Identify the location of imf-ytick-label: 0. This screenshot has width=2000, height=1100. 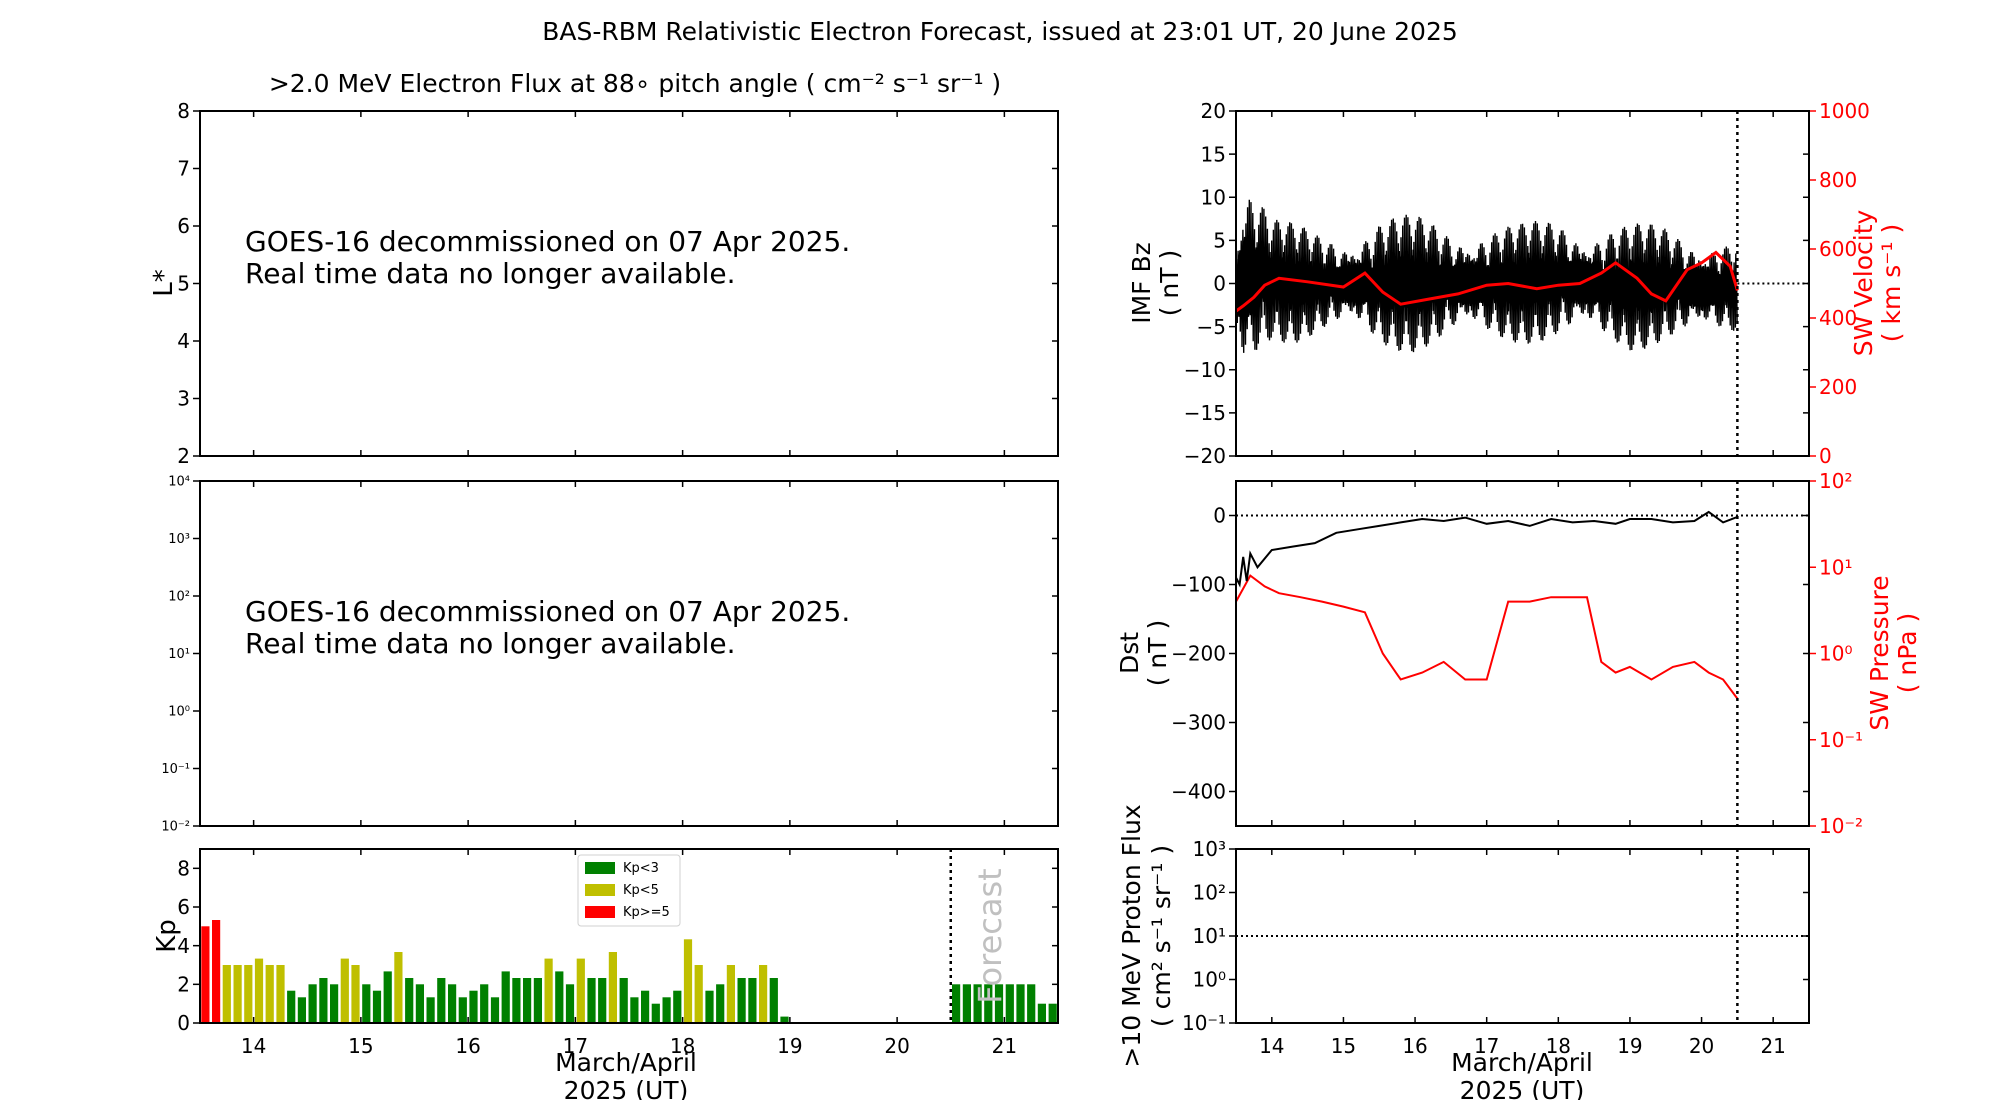
(1219, 284).